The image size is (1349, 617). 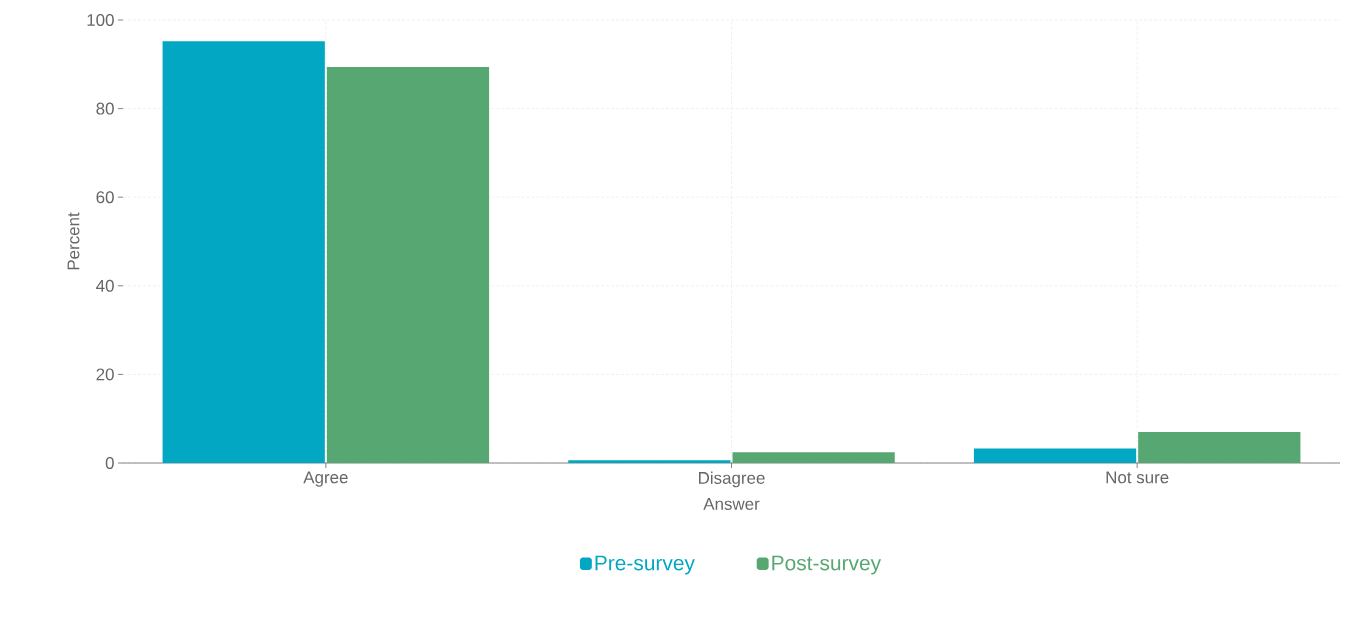 What do you see at coordinates (731, 504) in the screenshot?
I see `x-axis-title: Answer` at bounding box center [731, 504].